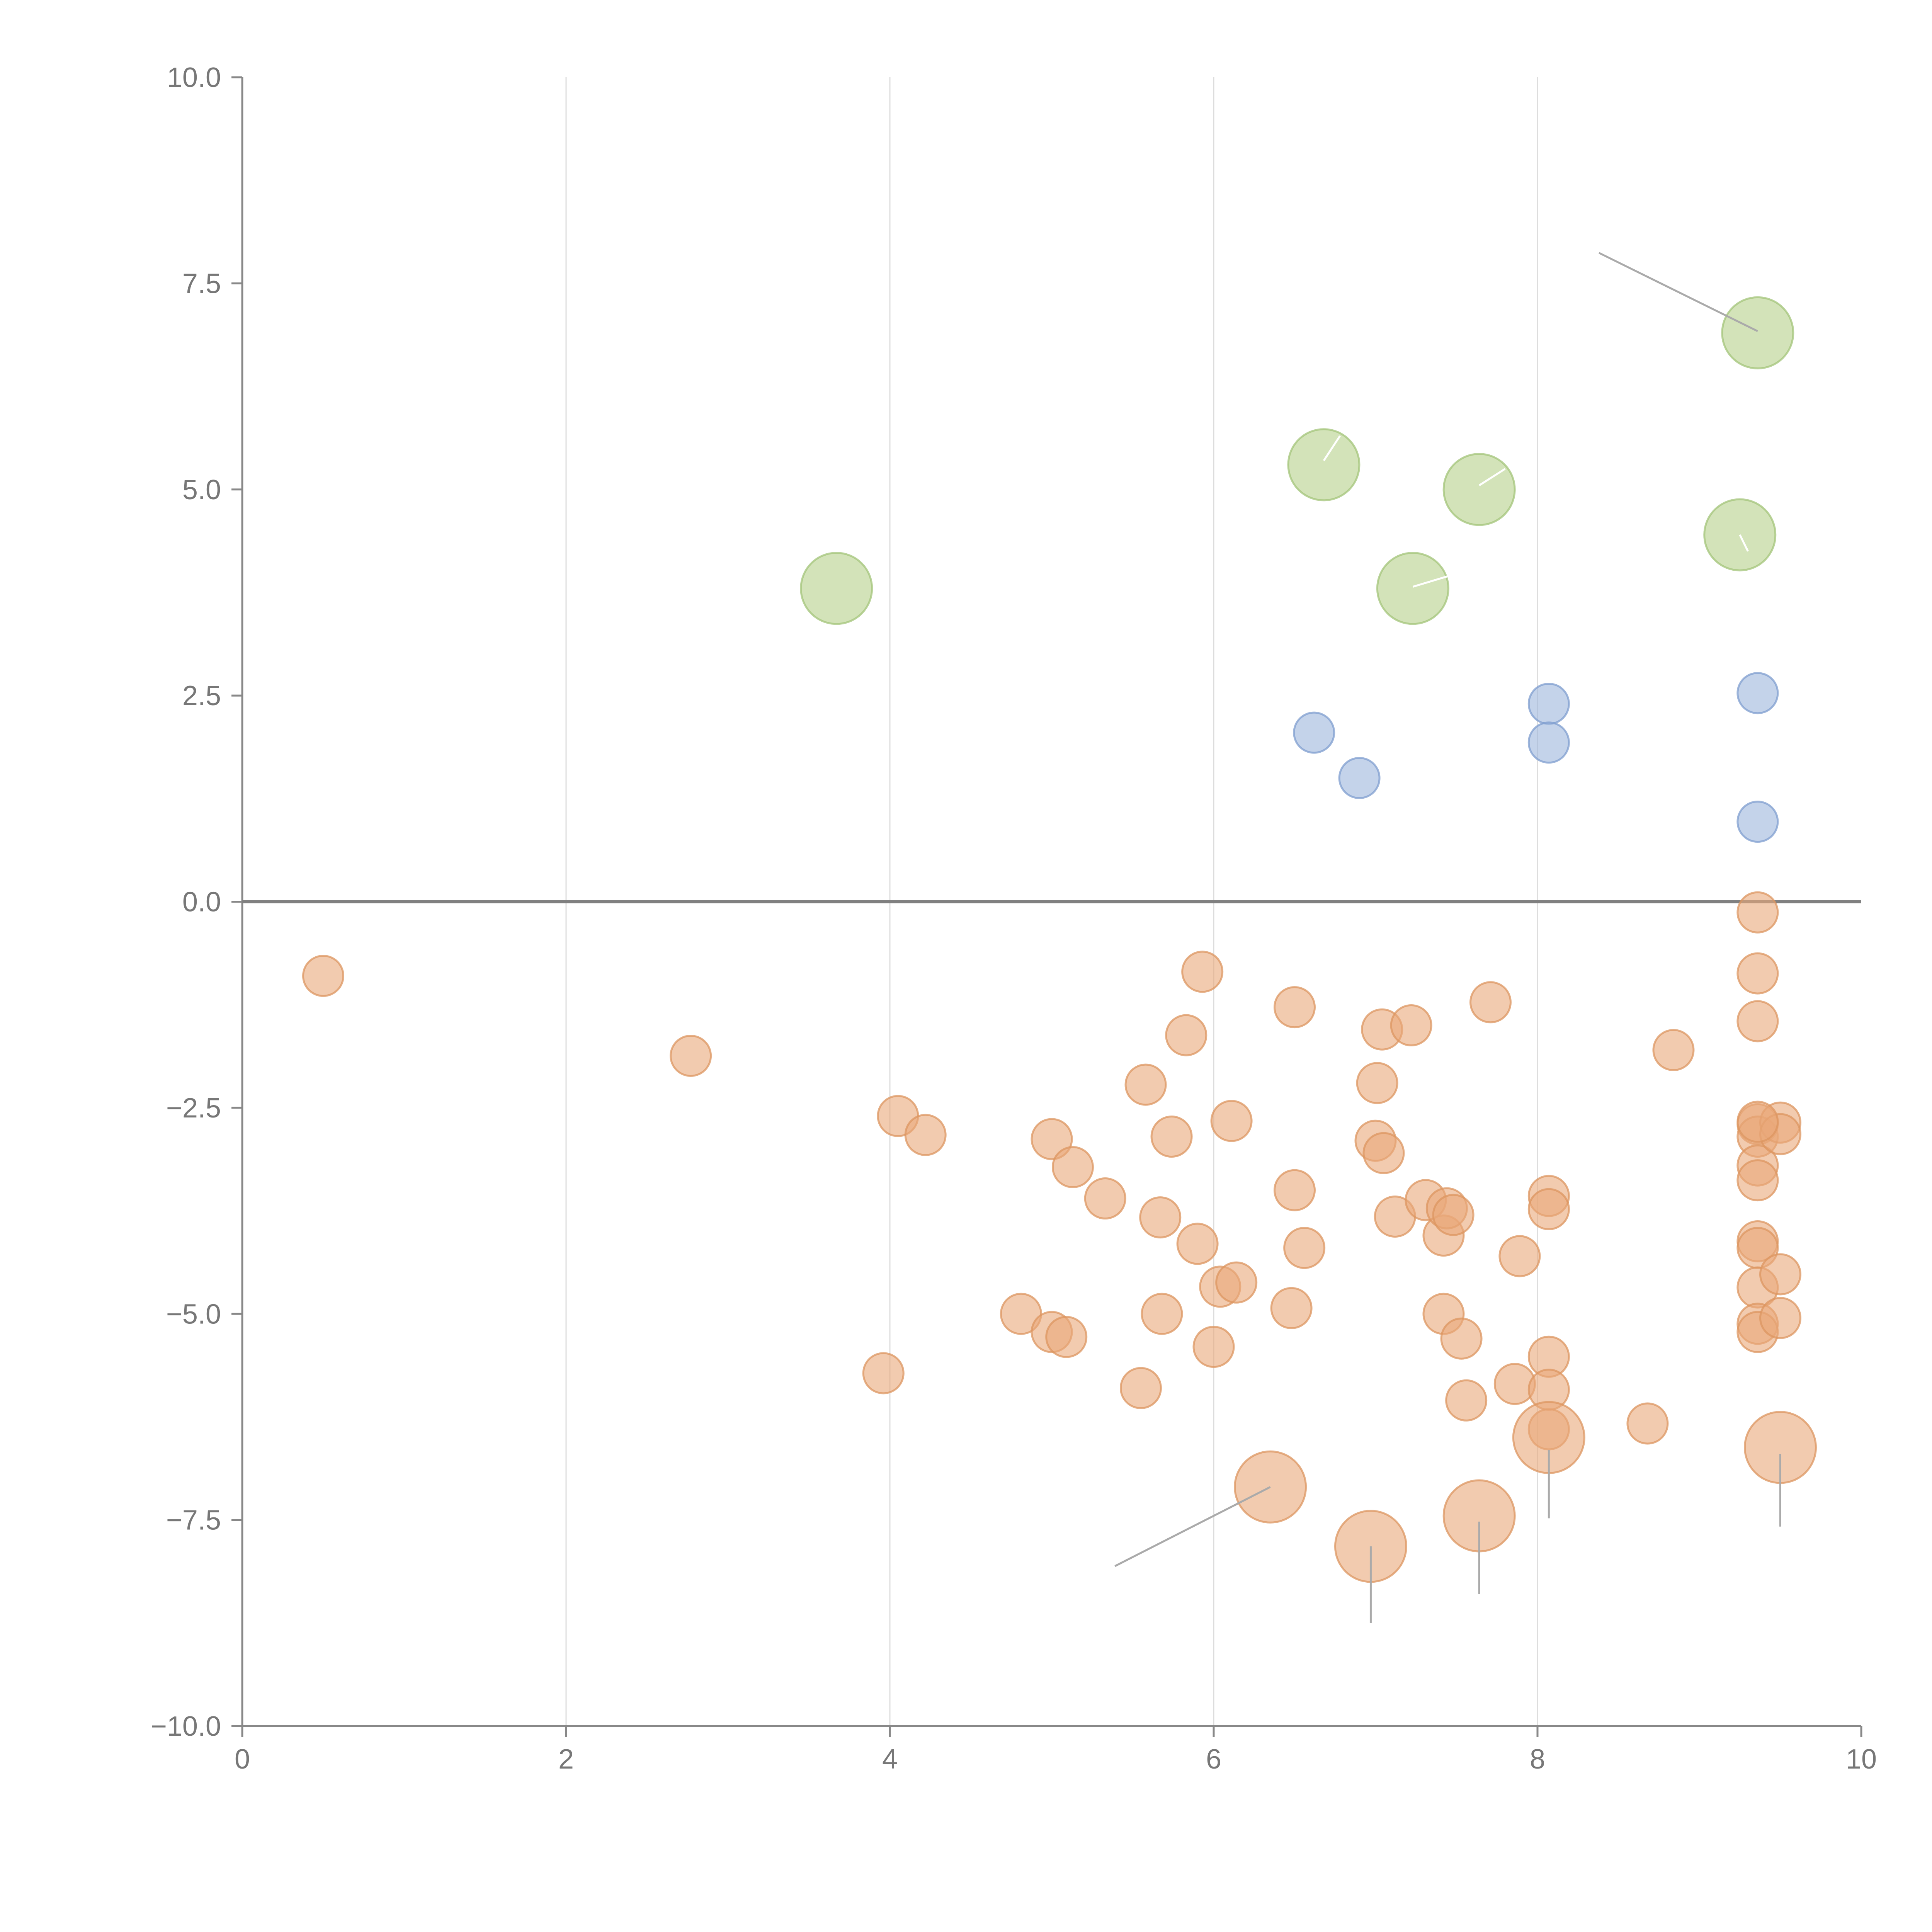 This screenshot has height=1932, width=1932. What do you see at coordinates (202, 284) in the screenshot?
I see `y-tick-label: 7.5` at bounding box center [202, 284].